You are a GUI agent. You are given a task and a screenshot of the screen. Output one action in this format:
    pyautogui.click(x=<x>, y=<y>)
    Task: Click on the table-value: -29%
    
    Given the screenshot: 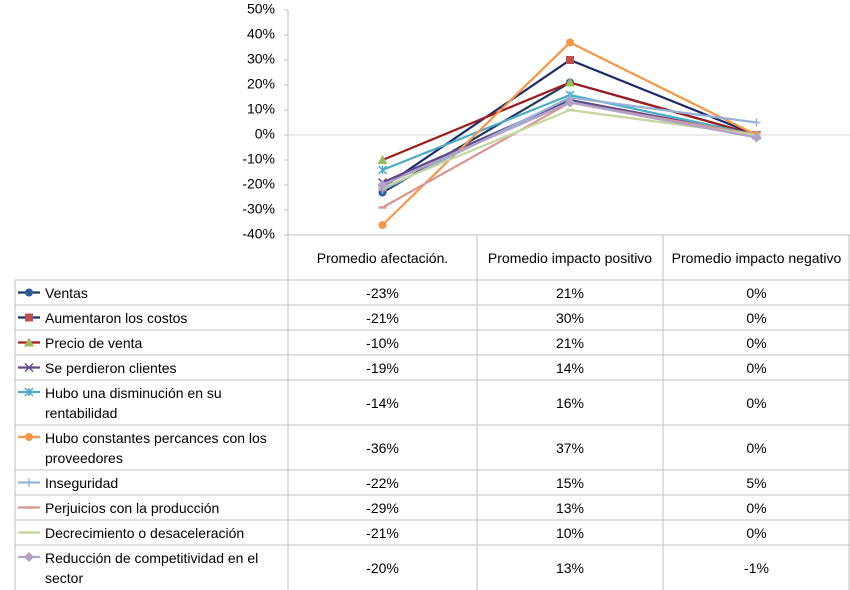 What is the action you would take?
    pyautogui.click(x=382, y=507)
    